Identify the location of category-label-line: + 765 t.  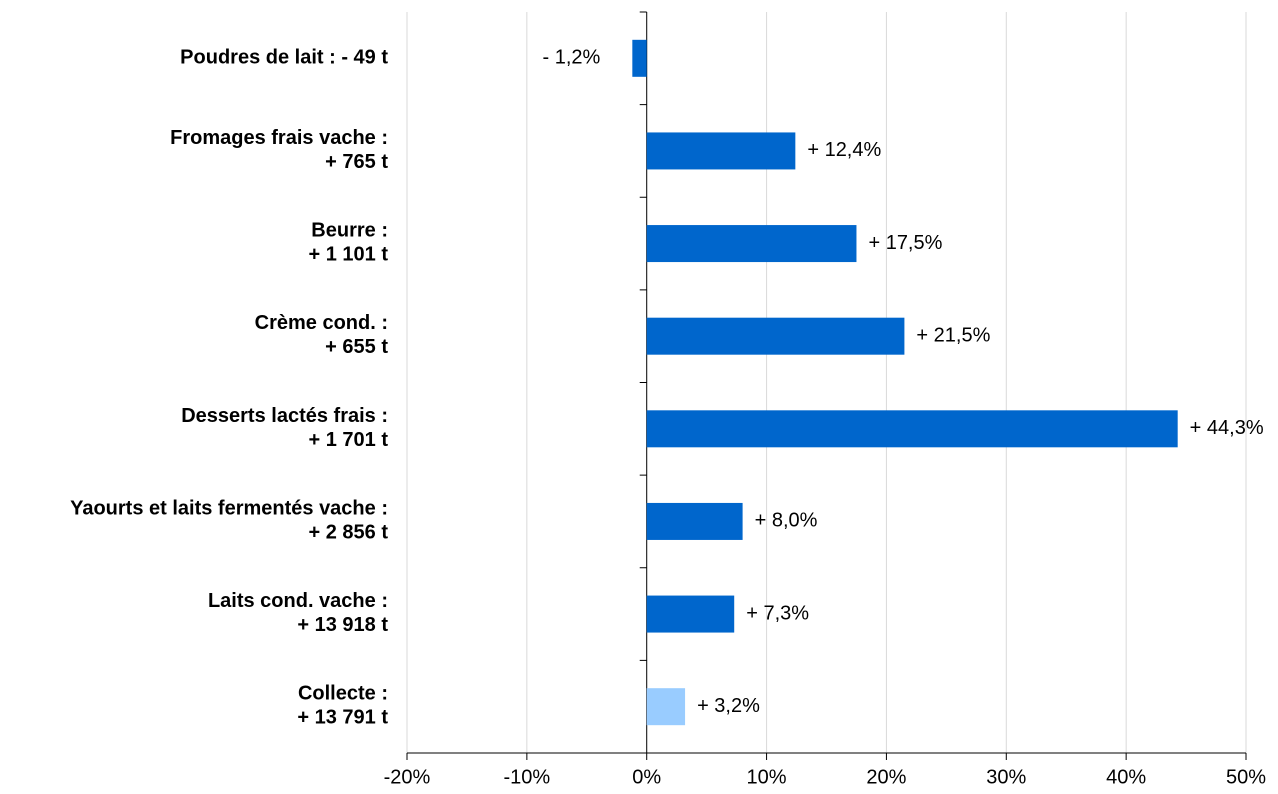
(356, 162).